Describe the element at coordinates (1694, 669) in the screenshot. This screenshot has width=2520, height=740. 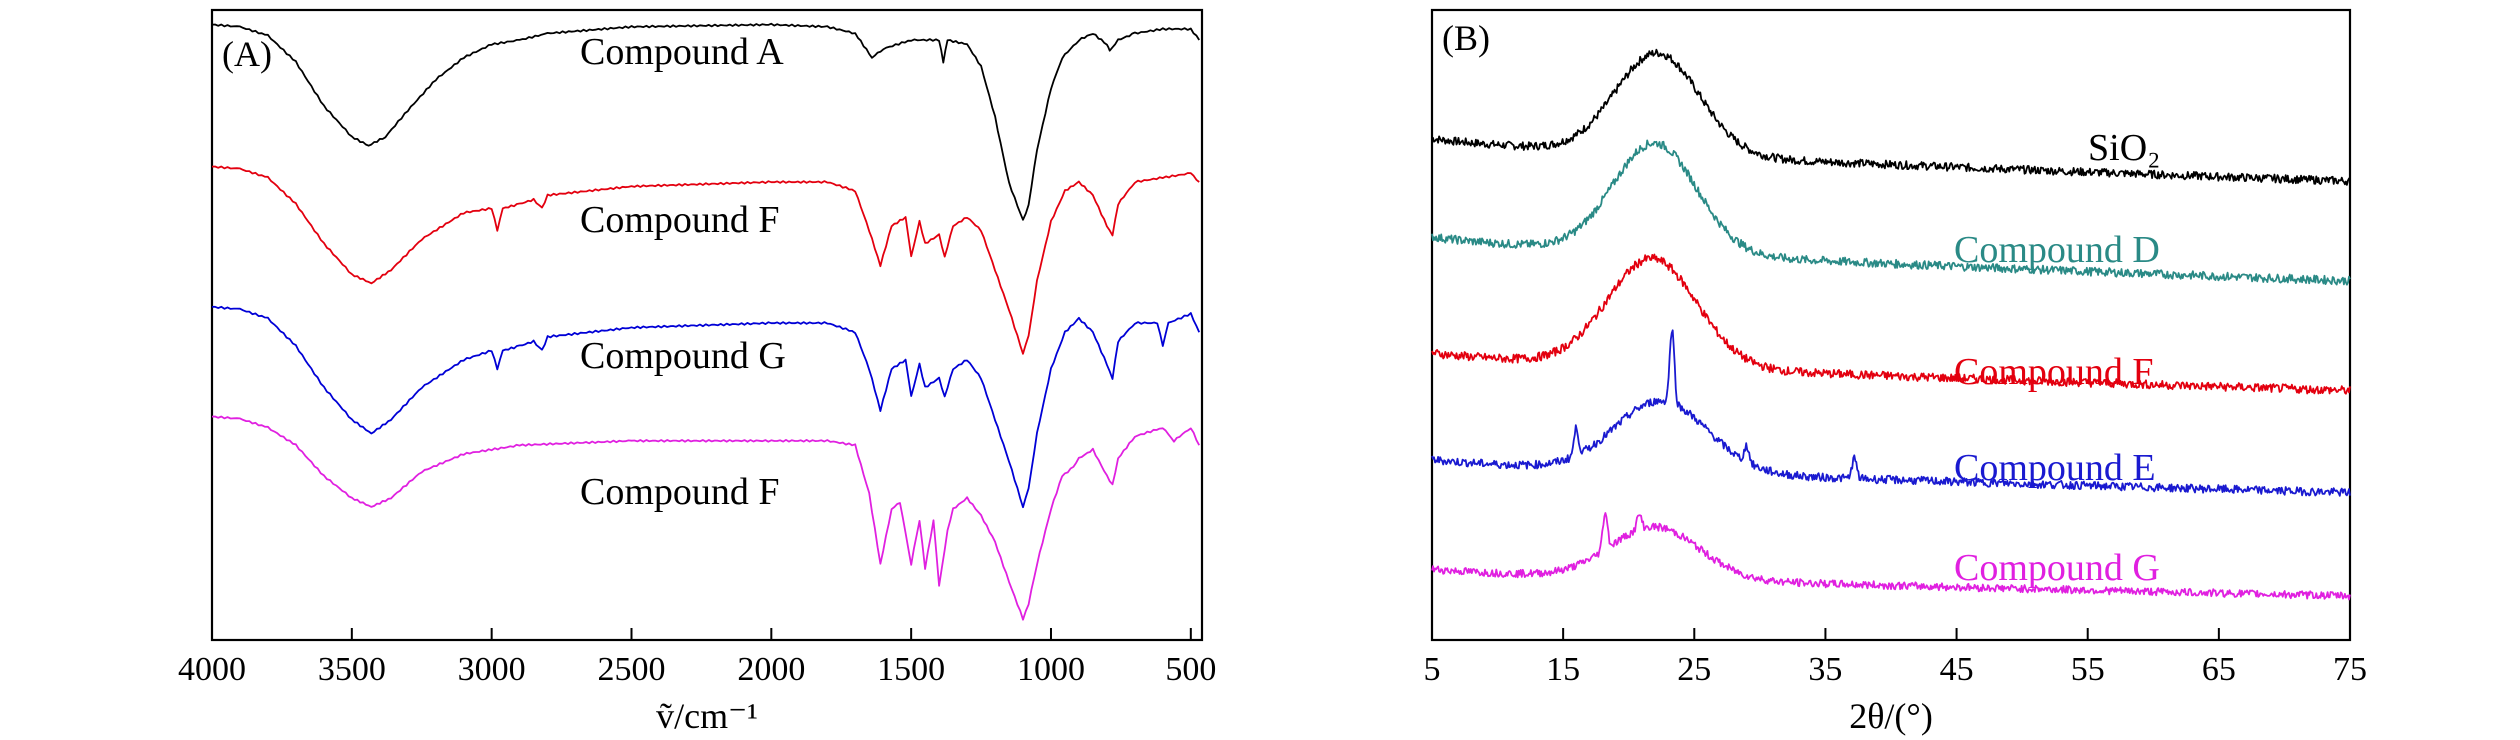
I see `panel-b-x-tick-label: 25` at that location.